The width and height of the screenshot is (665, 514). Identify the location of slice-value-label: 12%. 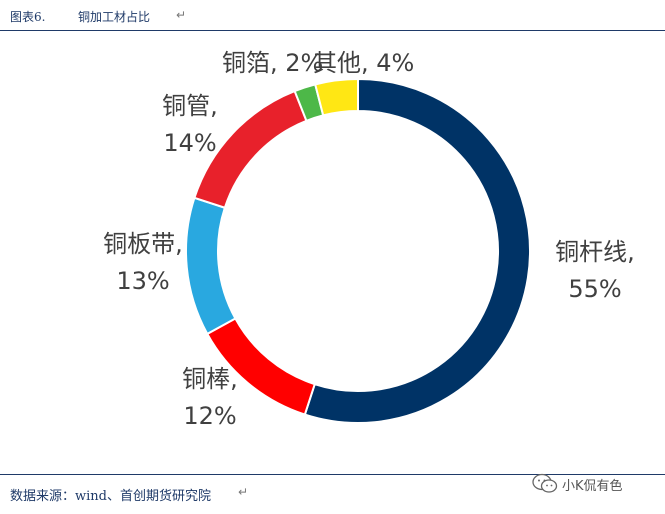
(209, 416).